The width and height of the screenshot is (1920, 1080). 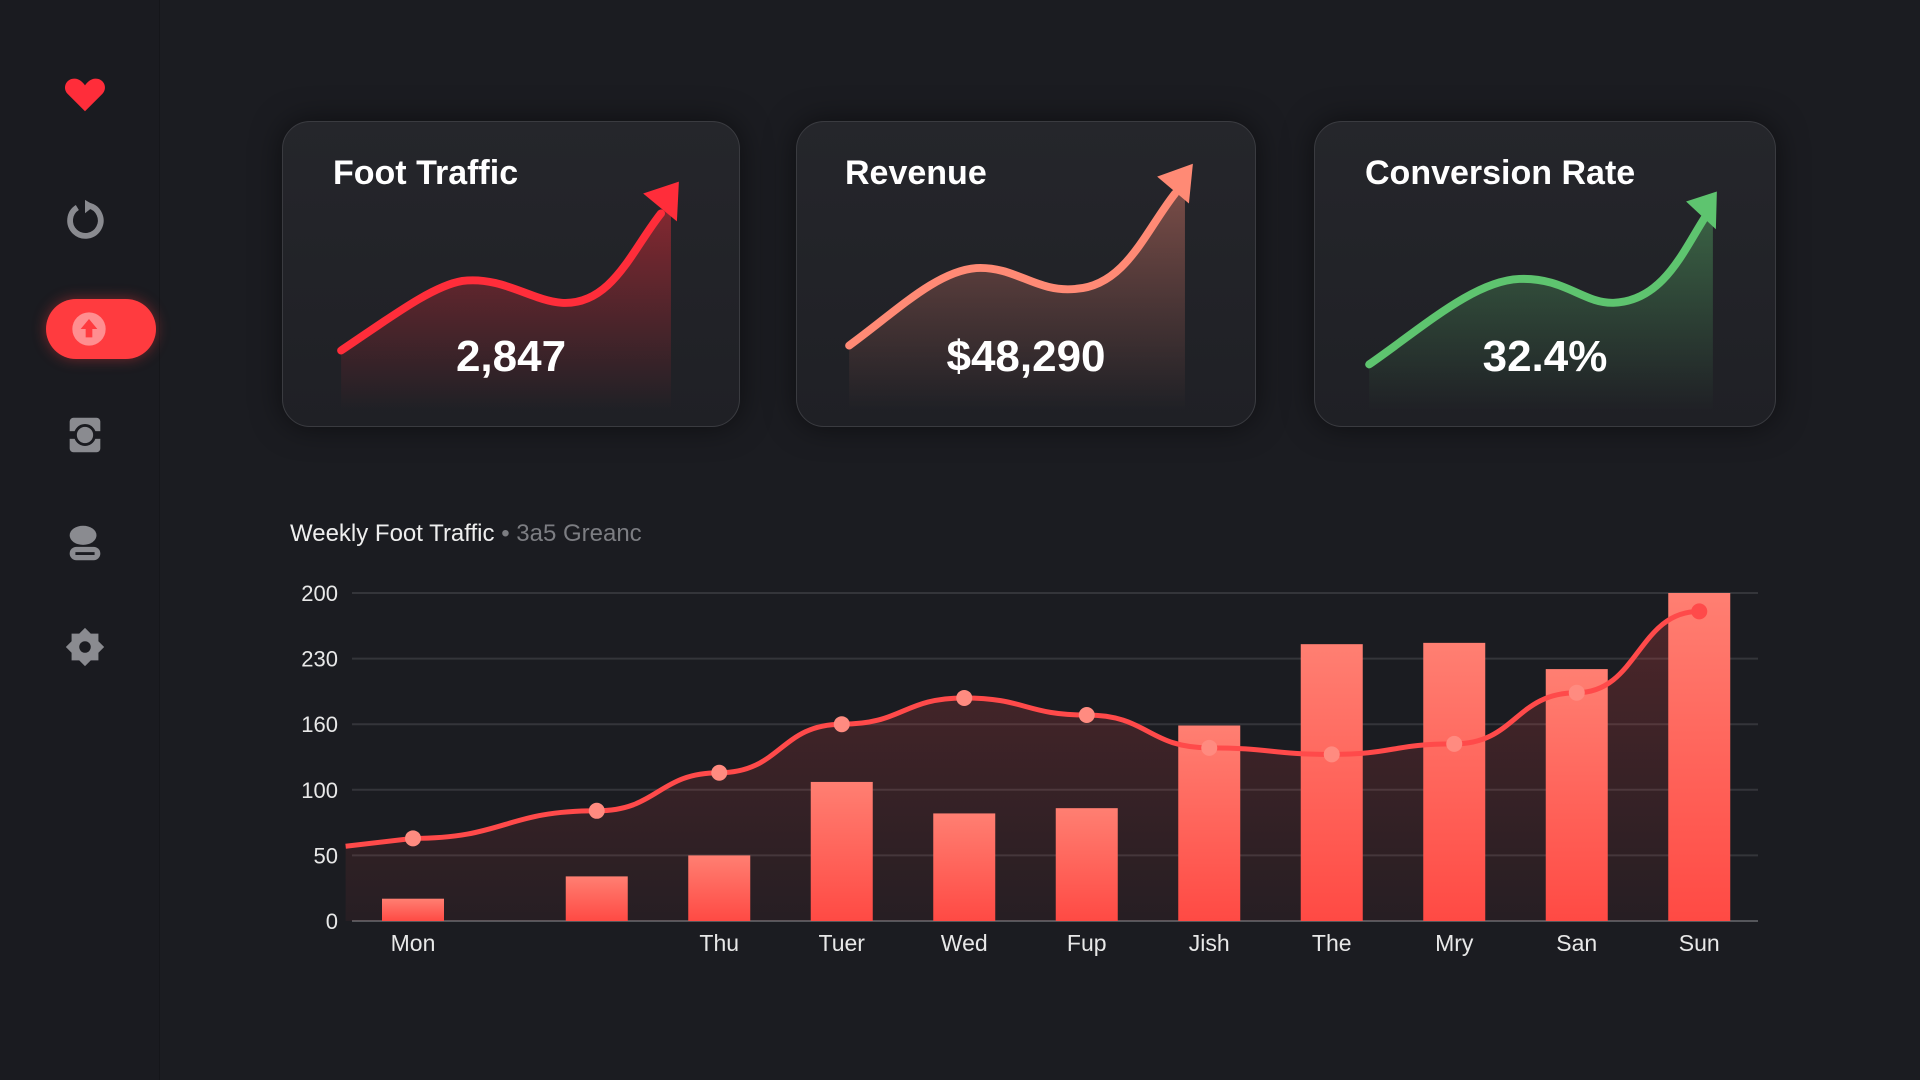 I want to click on sidebar-item-upload, so click(x=101, y=329).